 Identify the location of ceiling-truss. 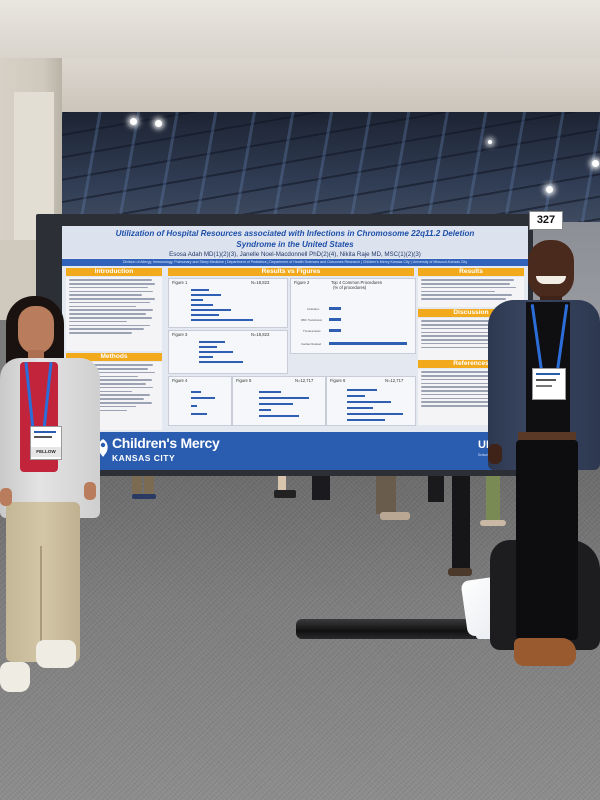
(330, 167).